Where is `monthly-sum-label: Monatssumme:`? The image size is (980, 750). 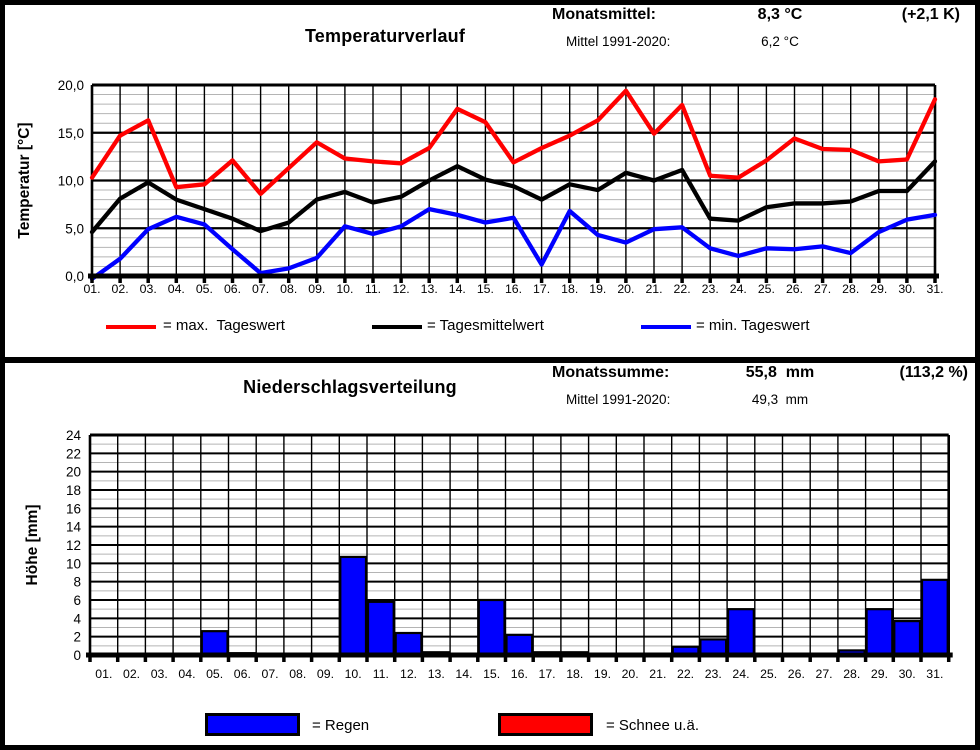
monthly-sum-label: Monatssumme: is located at coordinates (611, 372).